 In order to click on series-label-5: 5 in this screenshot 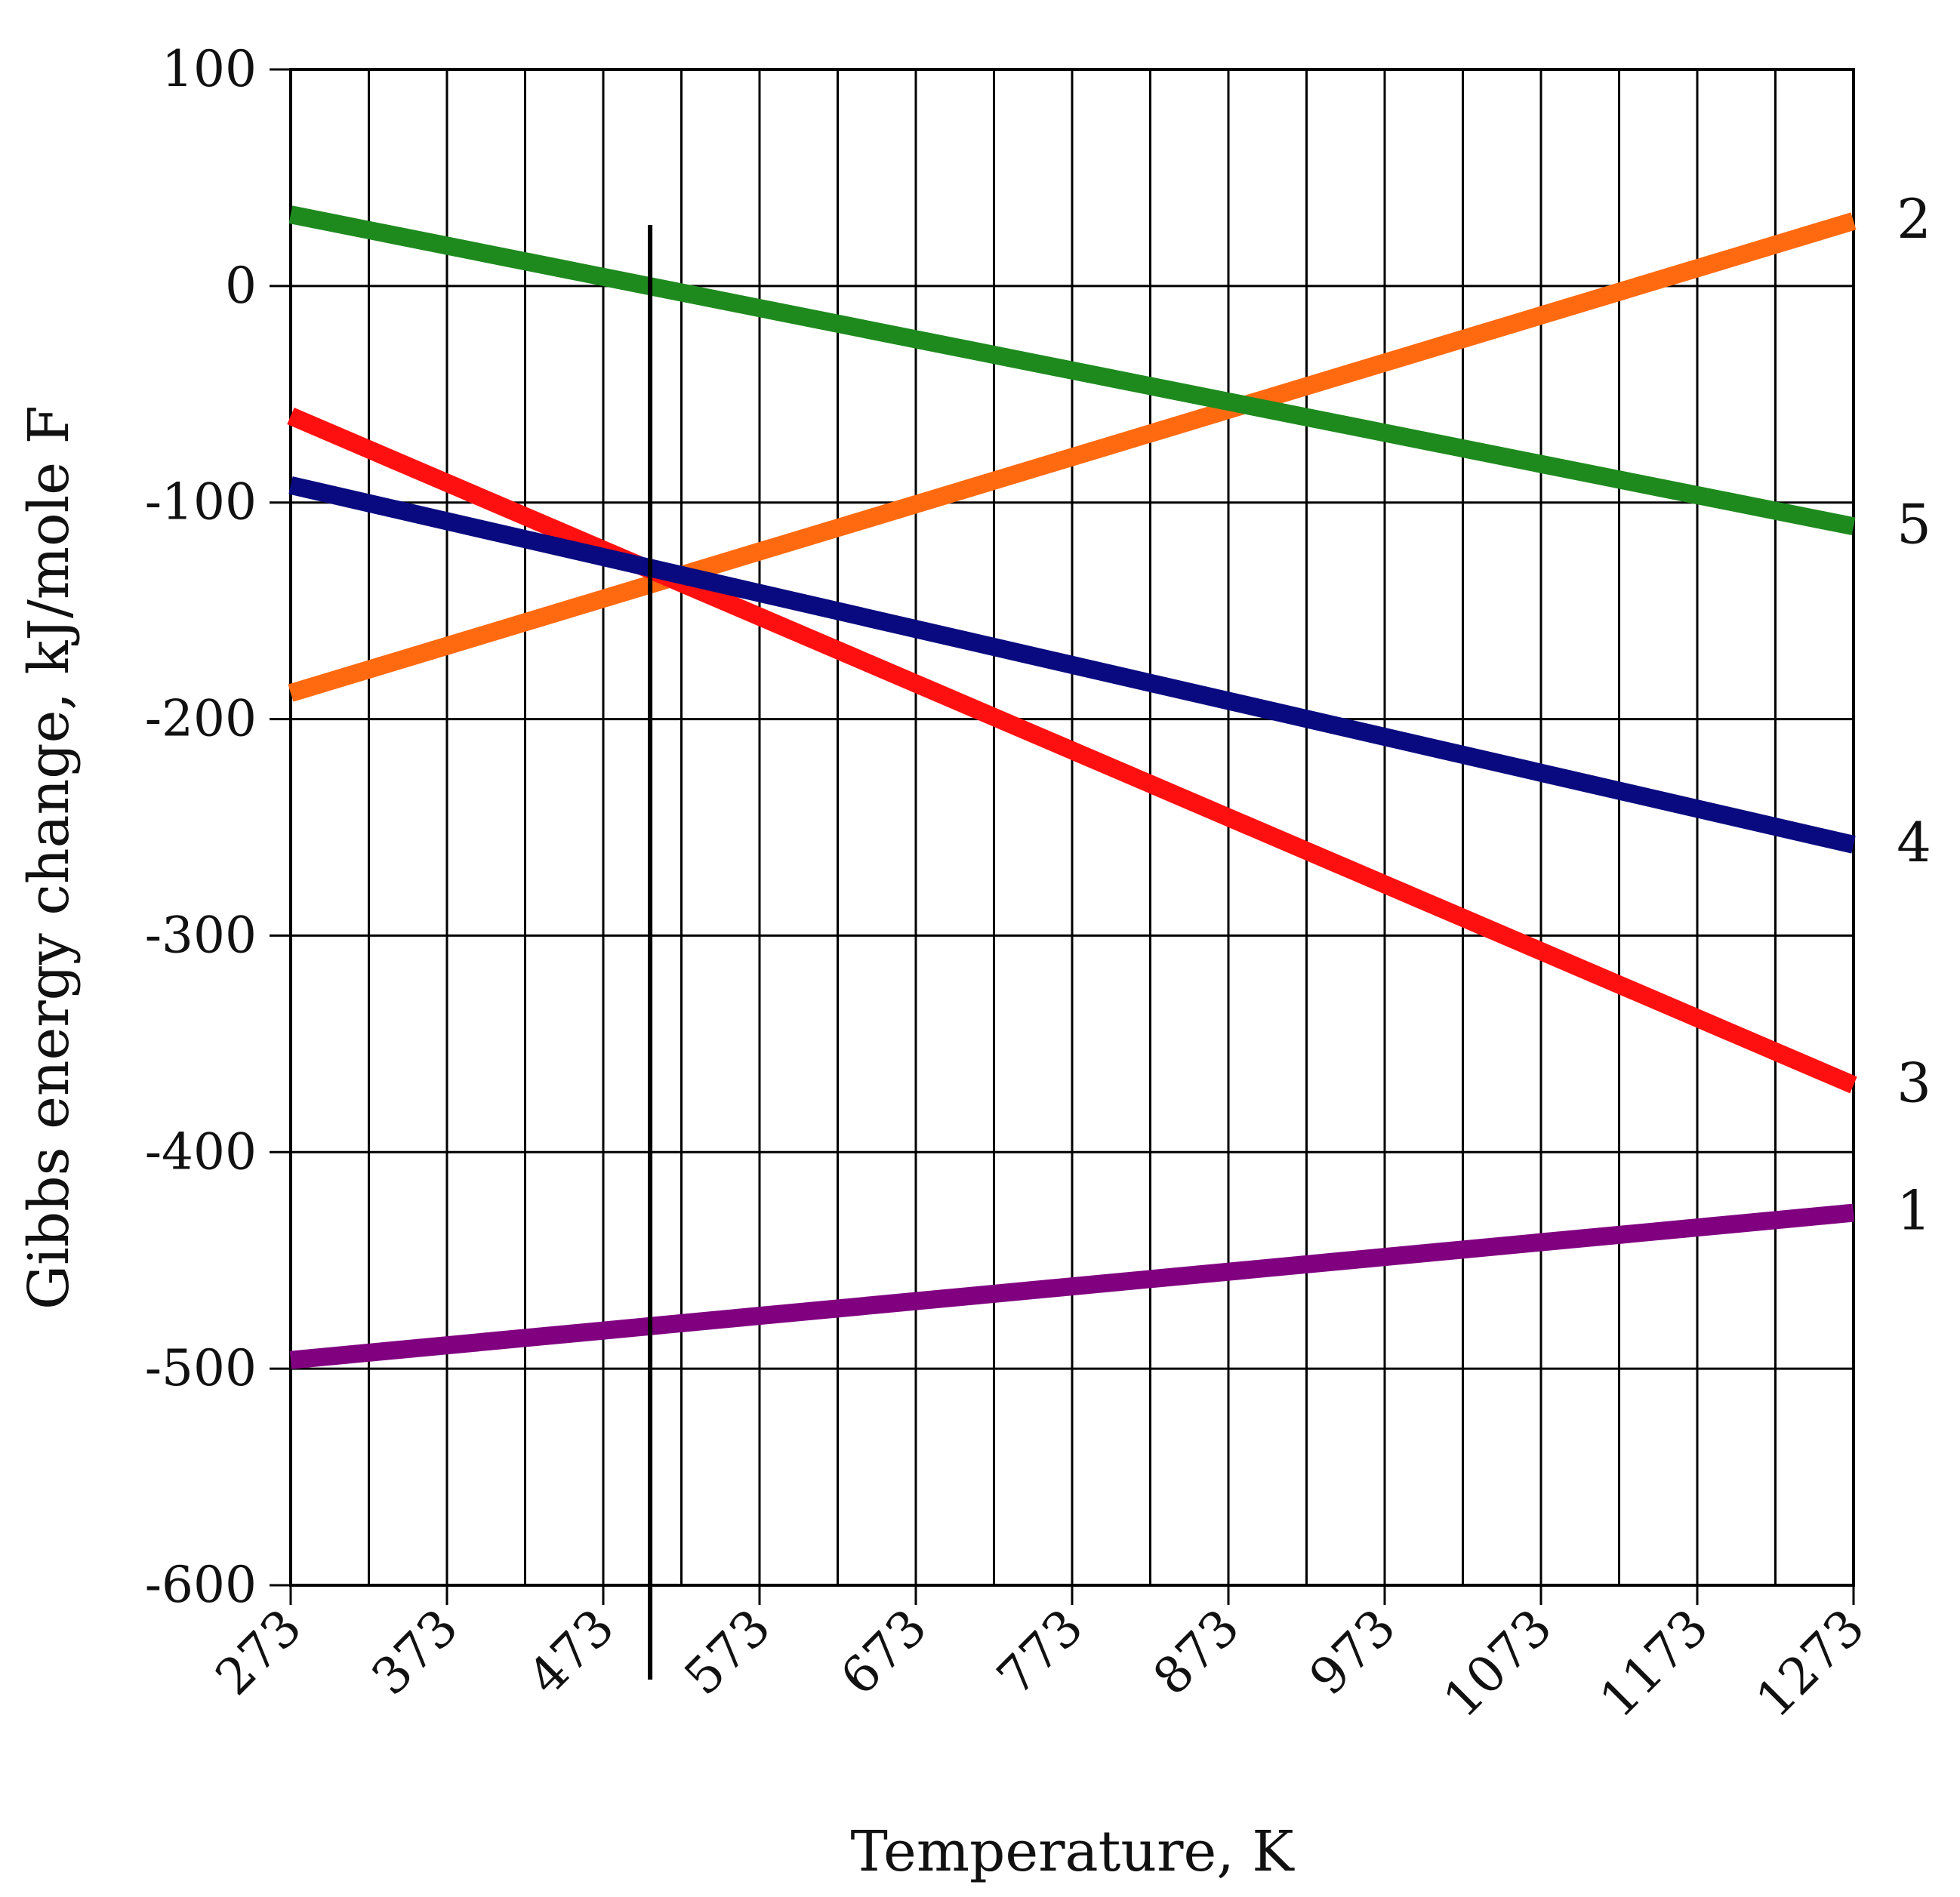, I will do `click(1914, 524)`.